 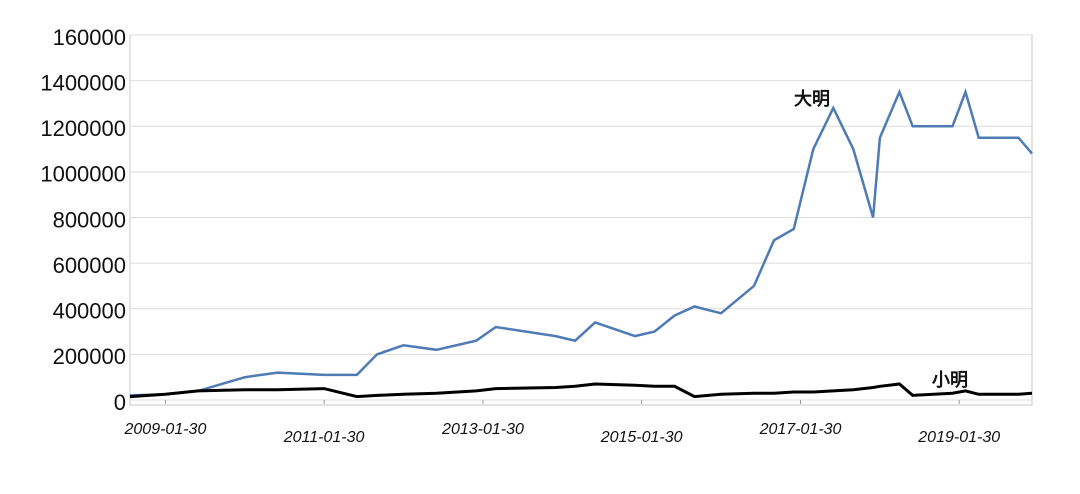 What do you see at coordinates (800, 429) in the screenshot?
I see `x-tick-label: 2017-01-30` at bounding box center [800, 429].